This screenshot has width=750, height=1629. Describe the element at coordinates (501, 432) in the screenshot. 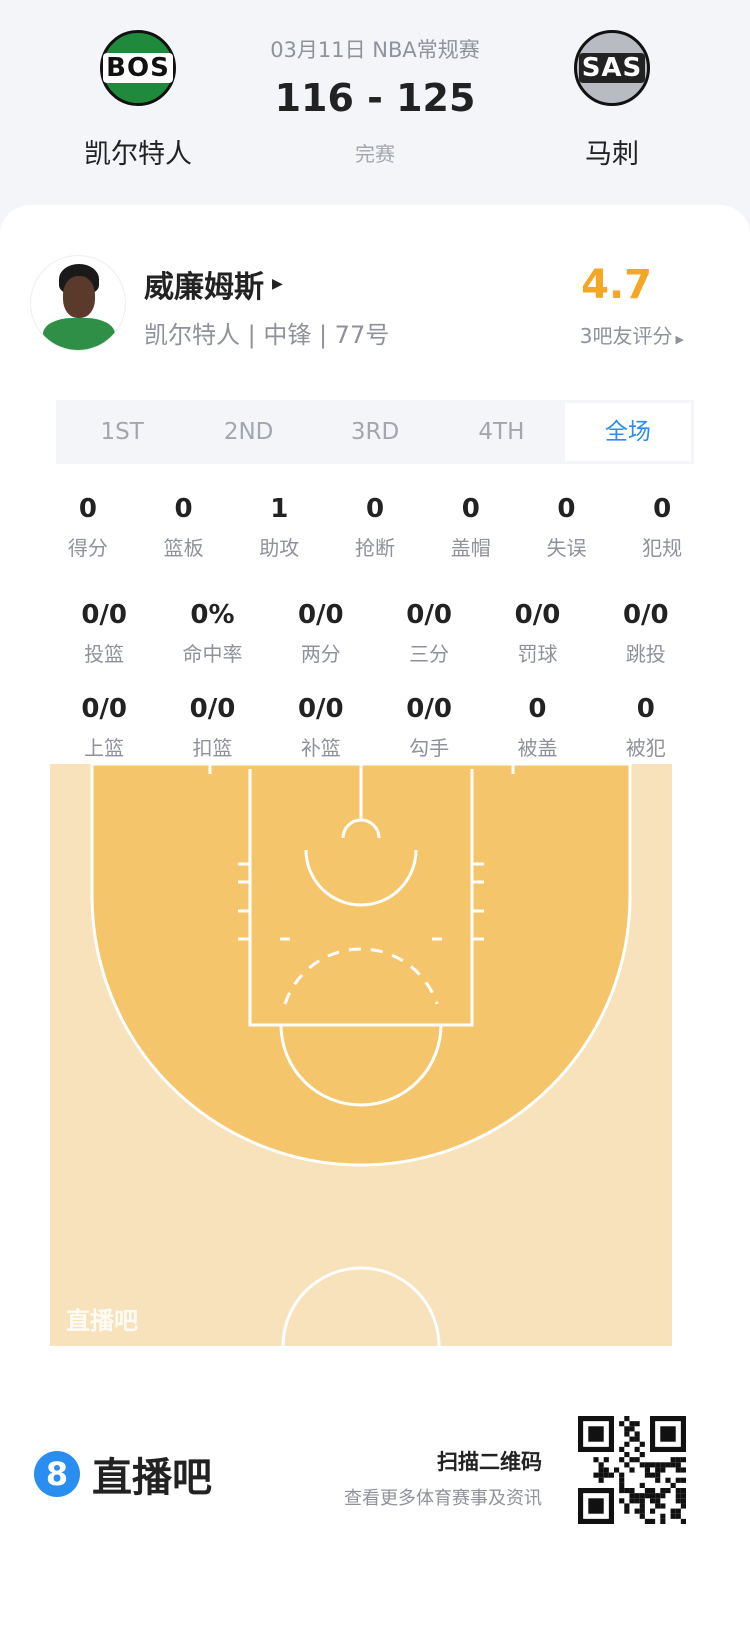

I see `tab-4th: 4TH` at that location.